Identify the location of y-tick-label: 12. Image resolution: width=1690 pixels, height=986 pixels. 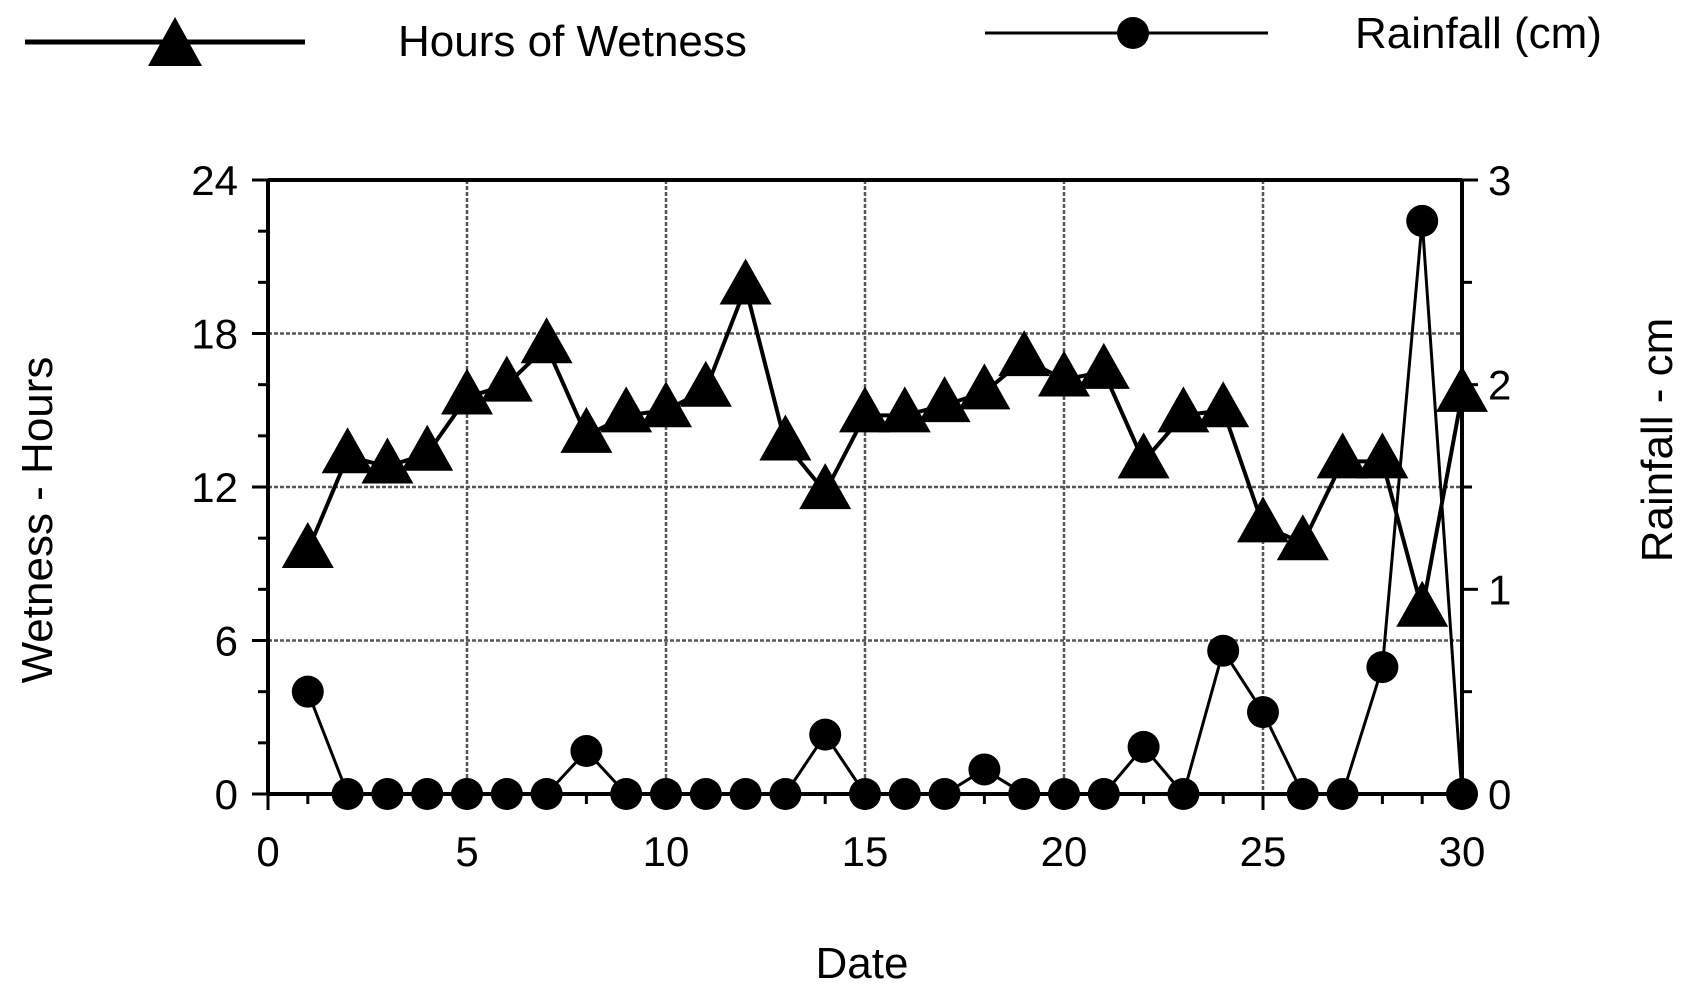
(214, 487).